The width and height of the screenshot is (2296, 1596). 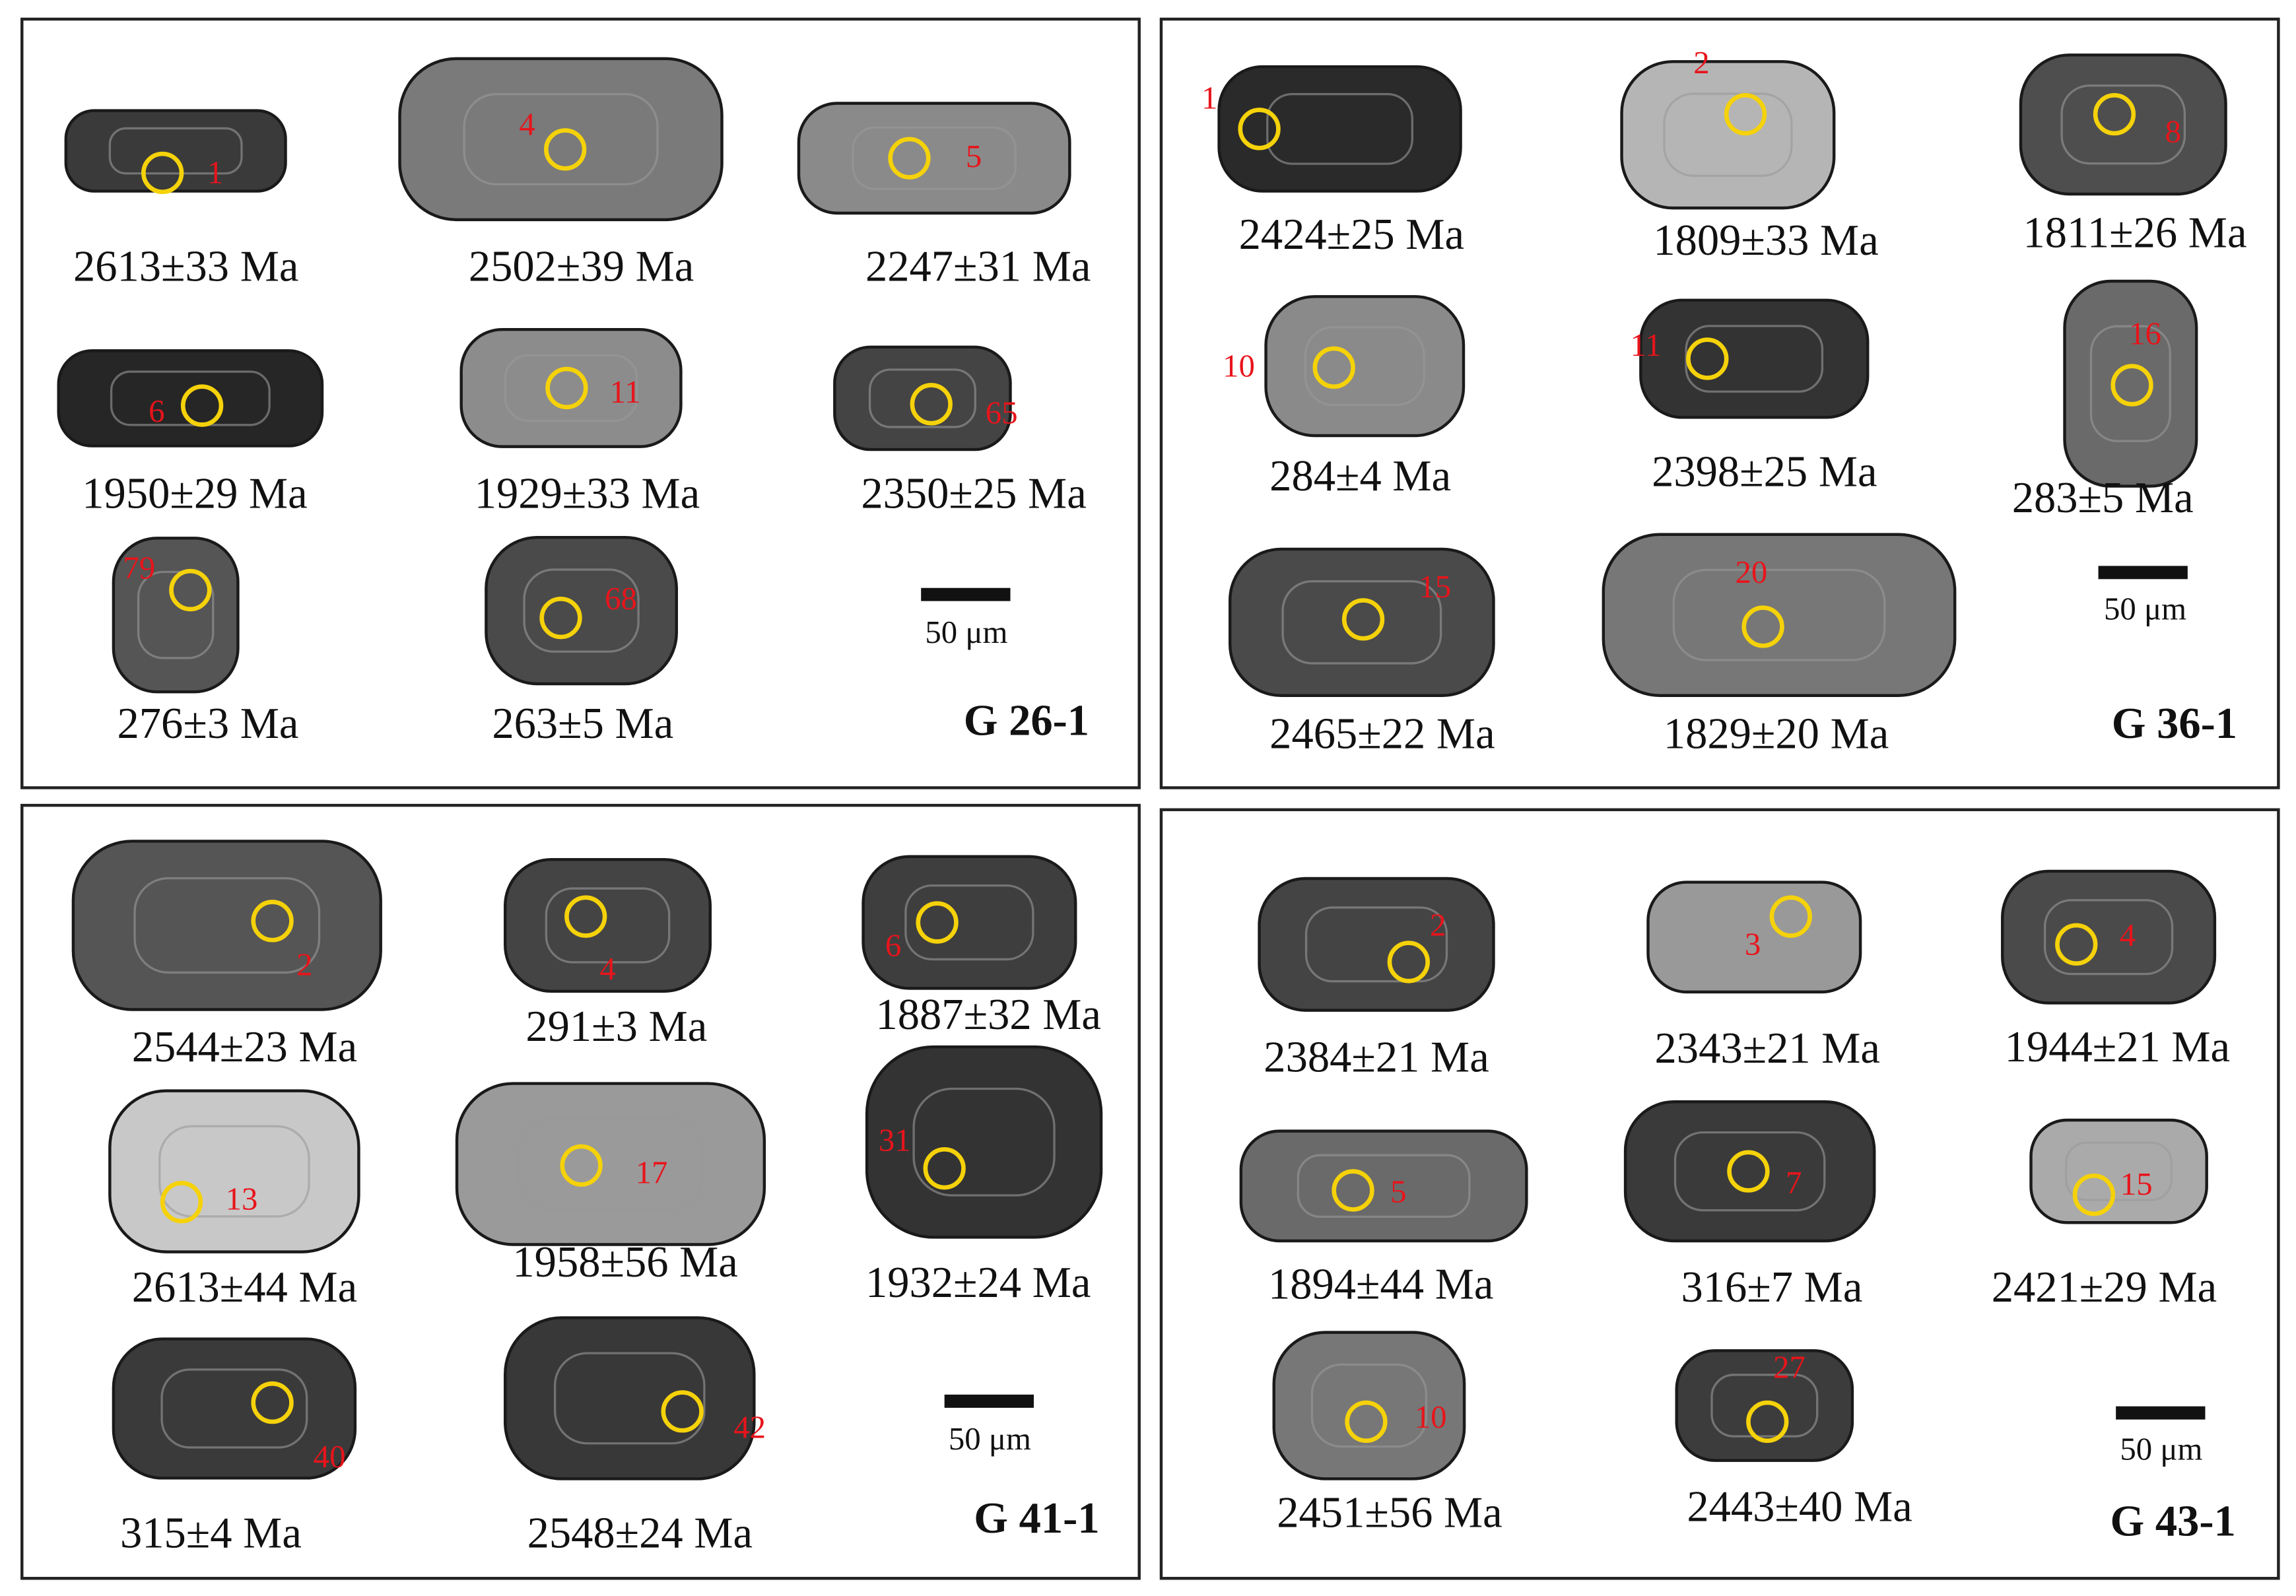 What do you see at coordinates (1772, 1288) in the screenshot?
I see `age-label: 316±7 Ma` at bounding box center [1772, 1288].